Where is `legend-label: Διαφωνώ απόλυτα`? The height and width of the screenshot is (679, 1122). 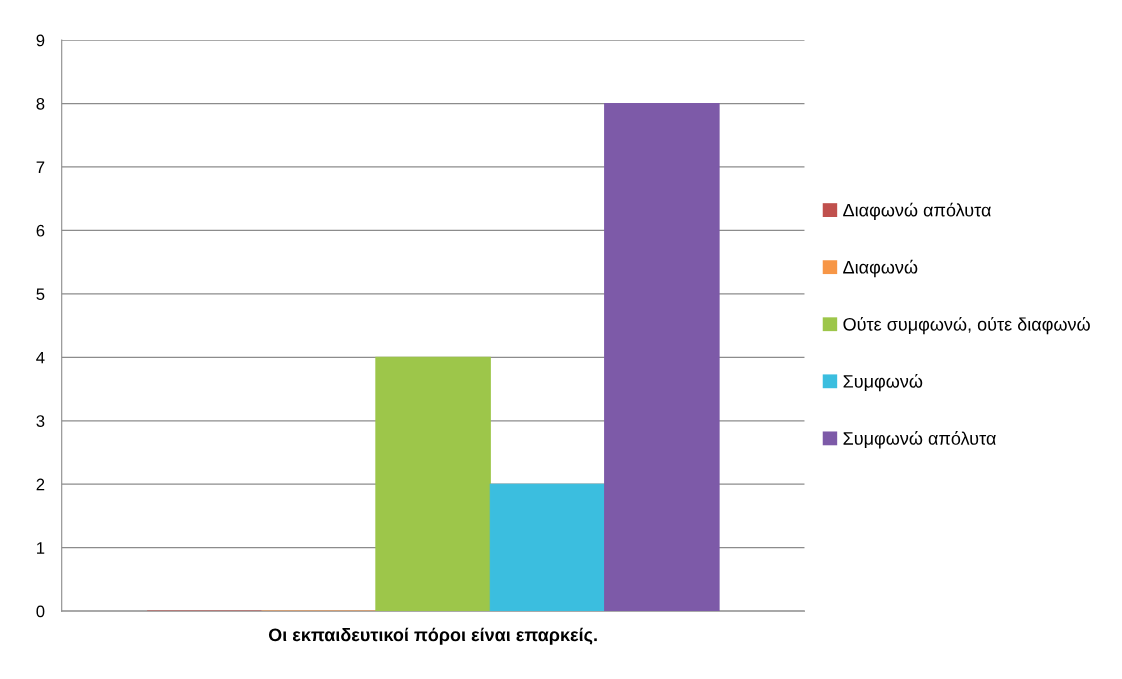 legend-label: Διαφωνώ απόλυτα is located at coordinates (917, 211).